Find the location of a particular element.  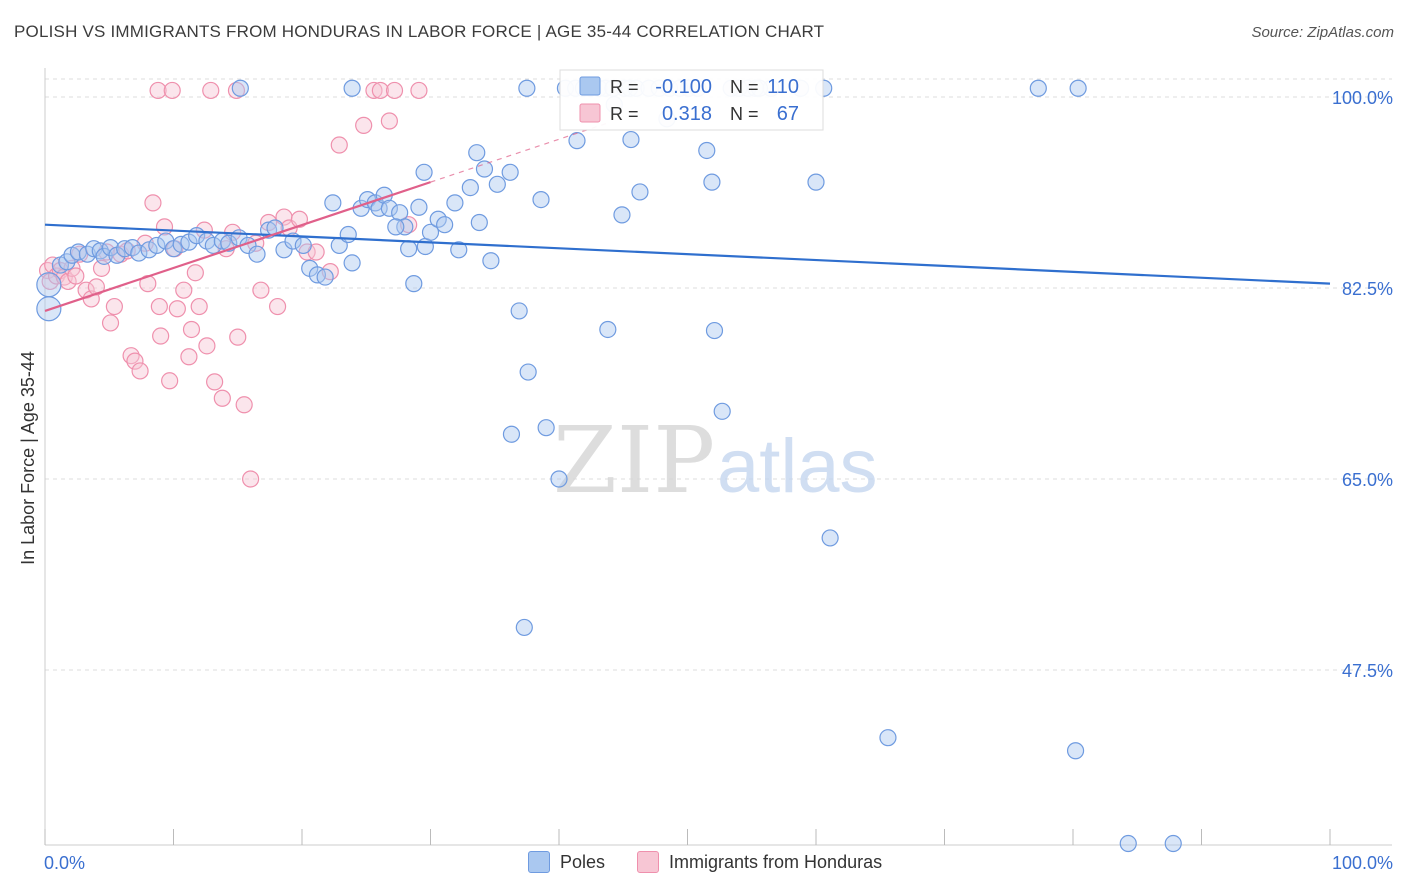

trendline-honduras is located at coordinates (237, 246).